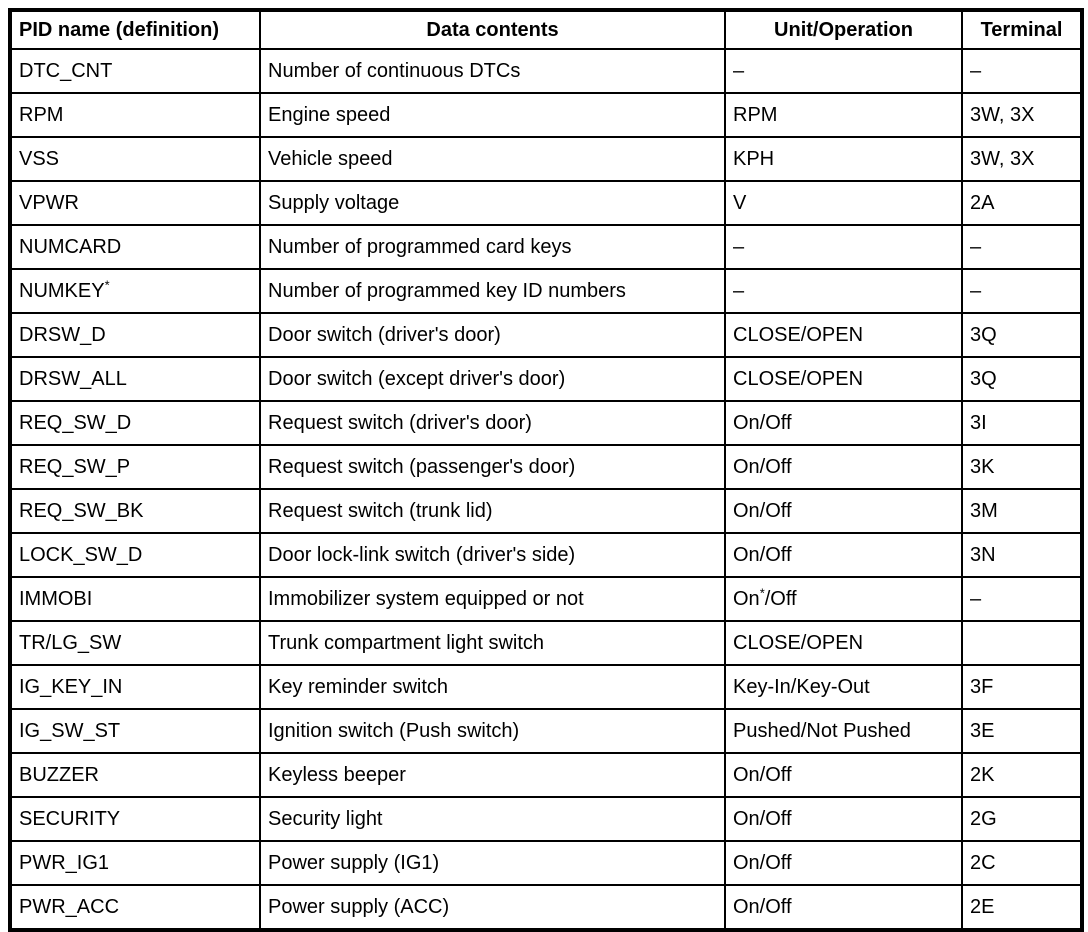 The image size is (1088, 932). Describe the element at coordinates (39, 159) in the screenshot. I see `cell-text: VSS` at that location.